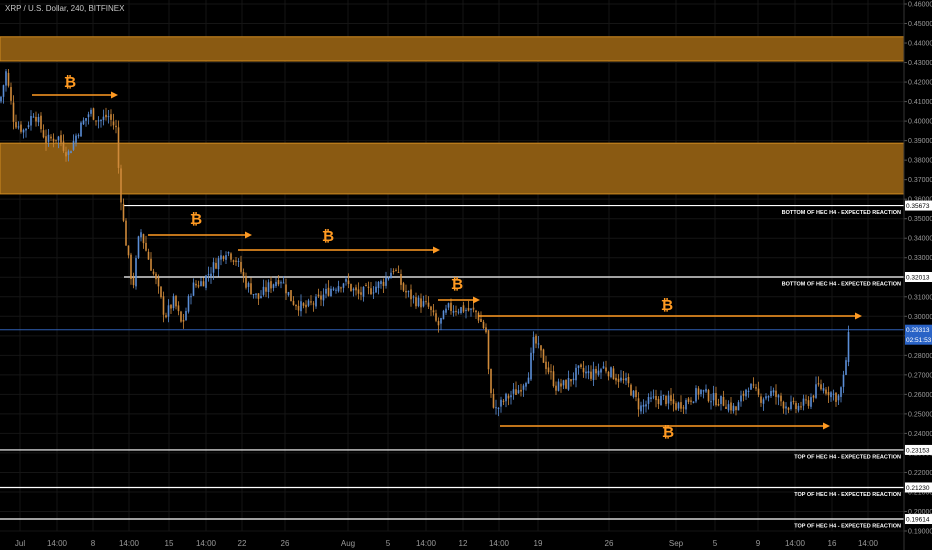  What do you see at coordinates (676, 543) in the screenshot?
I see `x-tick-label: Sep` at bounding box center [676, 543].